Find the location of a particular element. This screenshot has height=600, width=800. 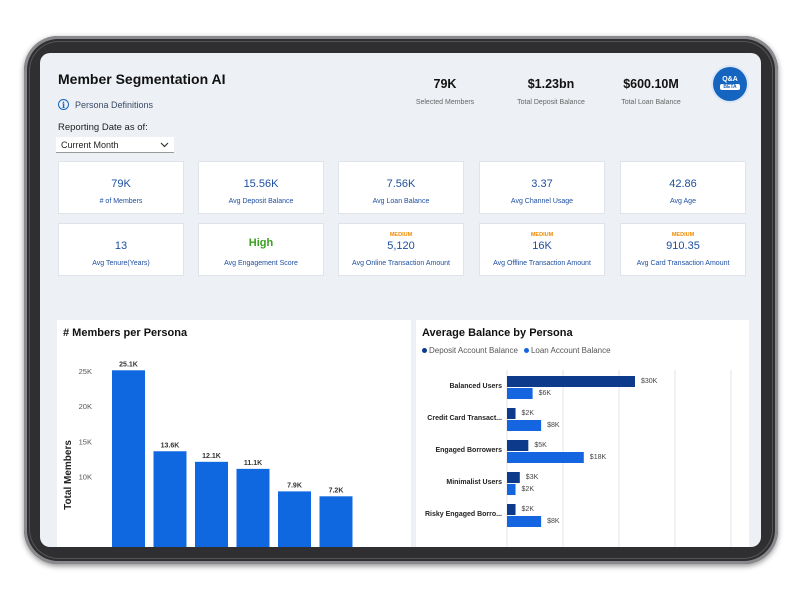

card-label: # of Members is located at coordinates (121, 201).